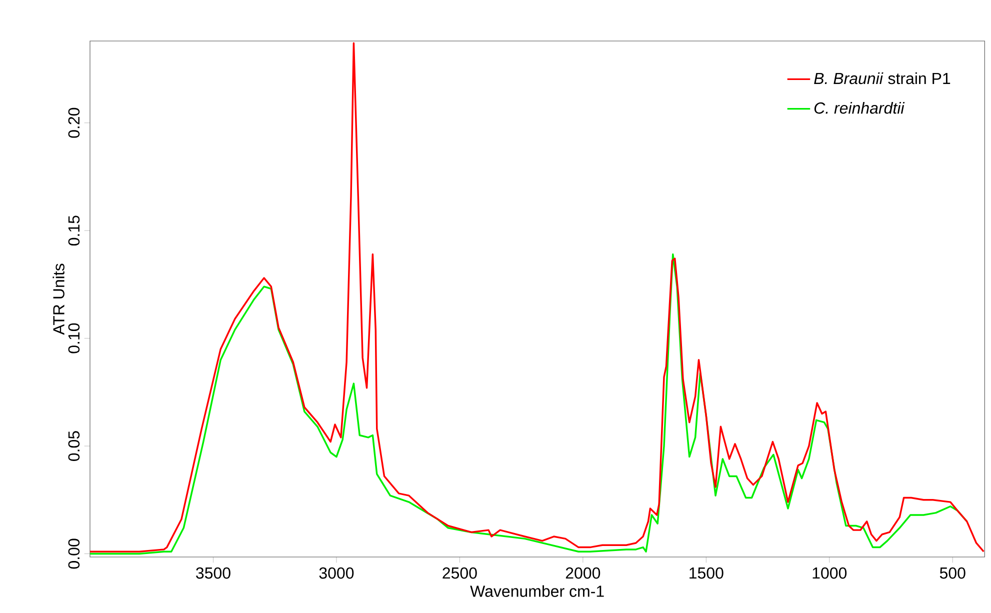  Describe the element at coordinates (459, 573) in the screenshot. I see `x-tick-label: 2500` at that location.